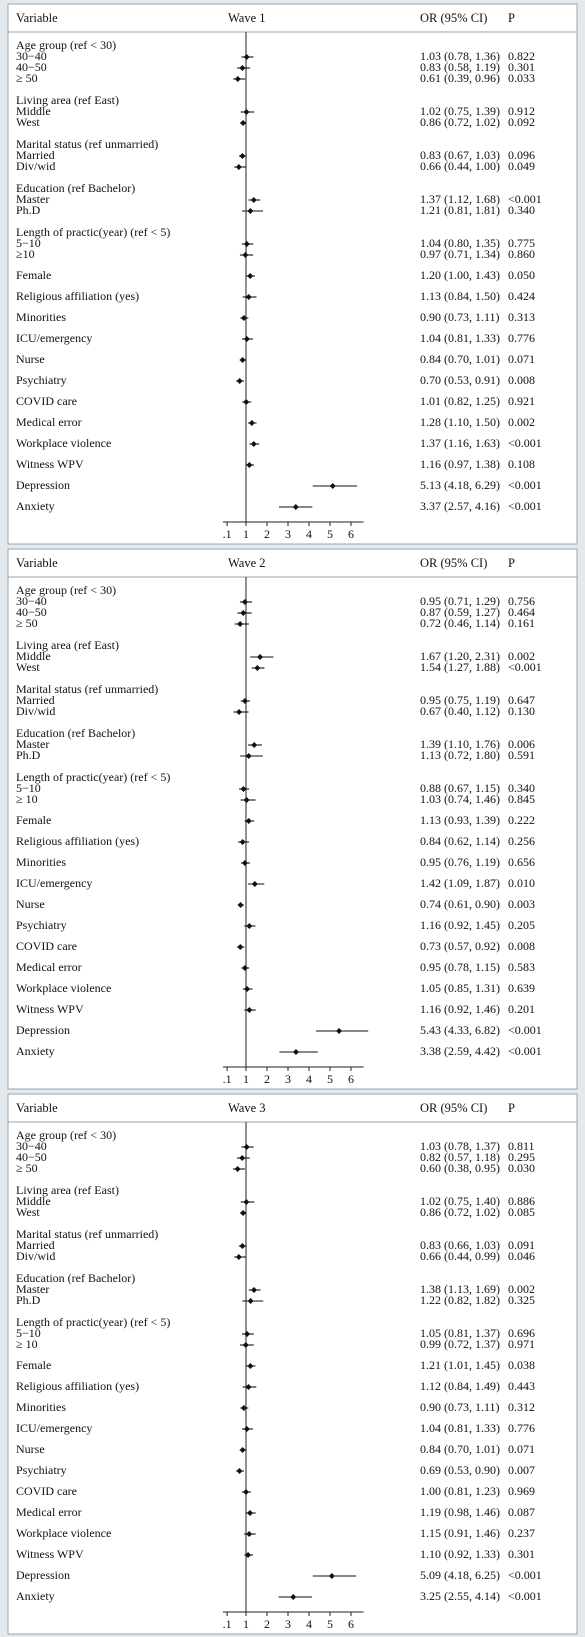  I want to click on p-value: 0.096, so click(521, 155).